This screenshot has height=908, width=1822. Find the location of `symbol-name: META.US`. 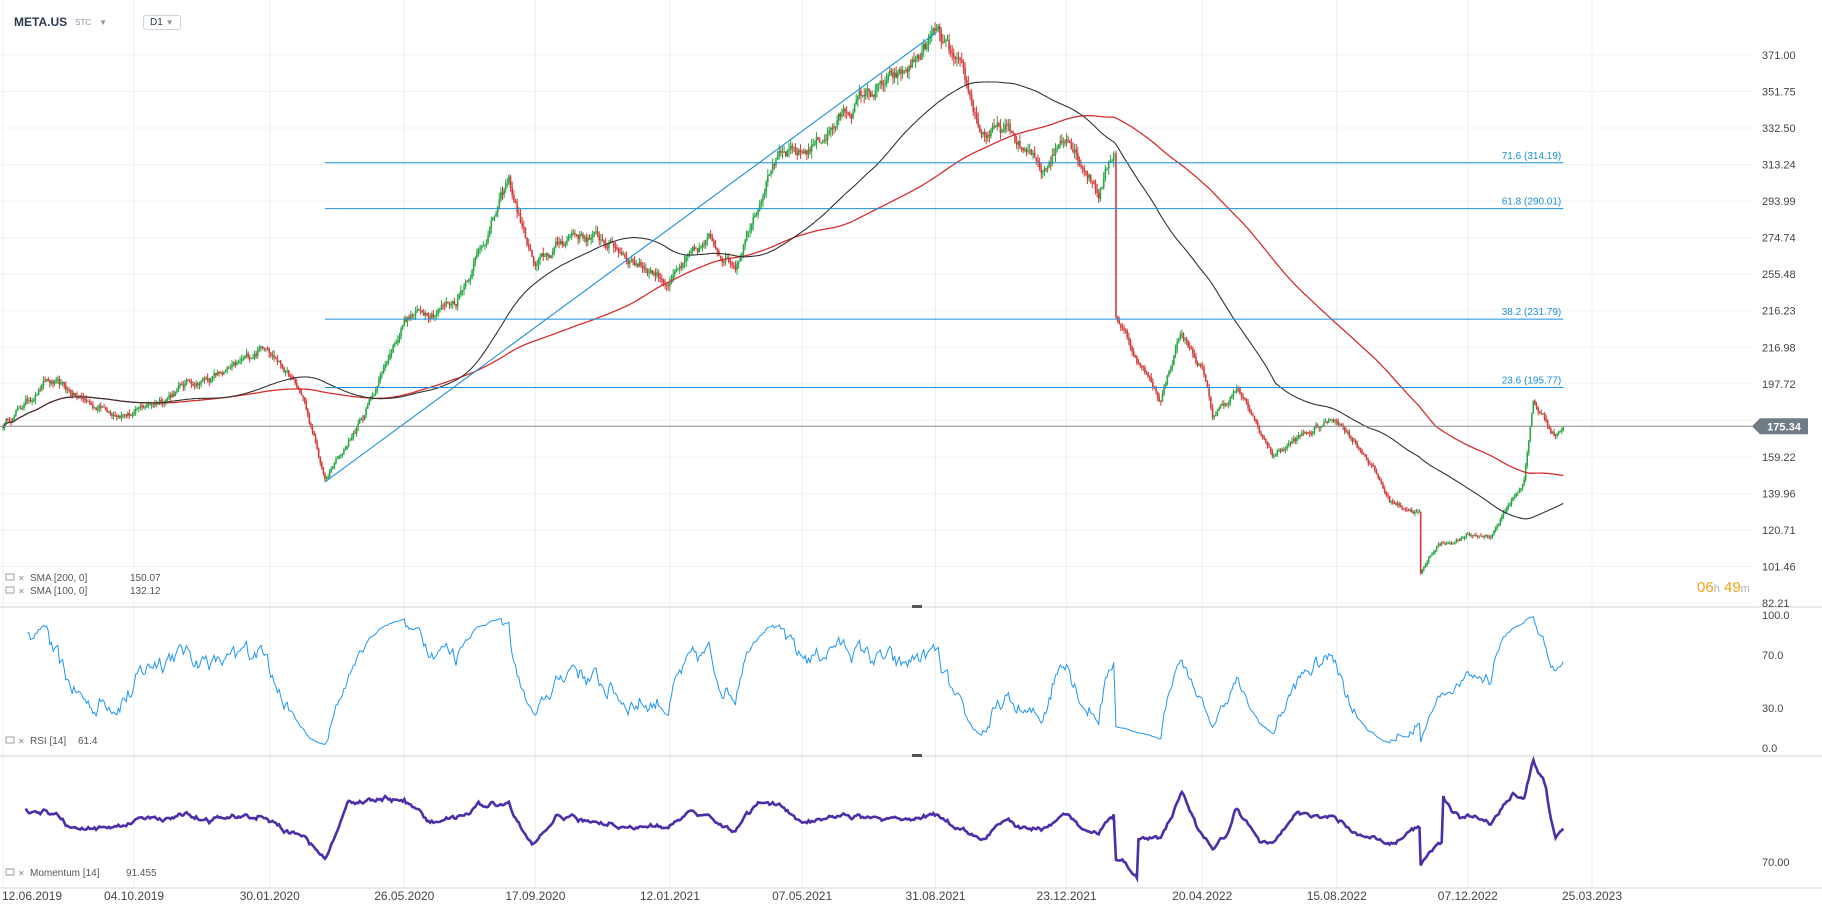

symbol-name: META.US is located at coordinates (41, 22).